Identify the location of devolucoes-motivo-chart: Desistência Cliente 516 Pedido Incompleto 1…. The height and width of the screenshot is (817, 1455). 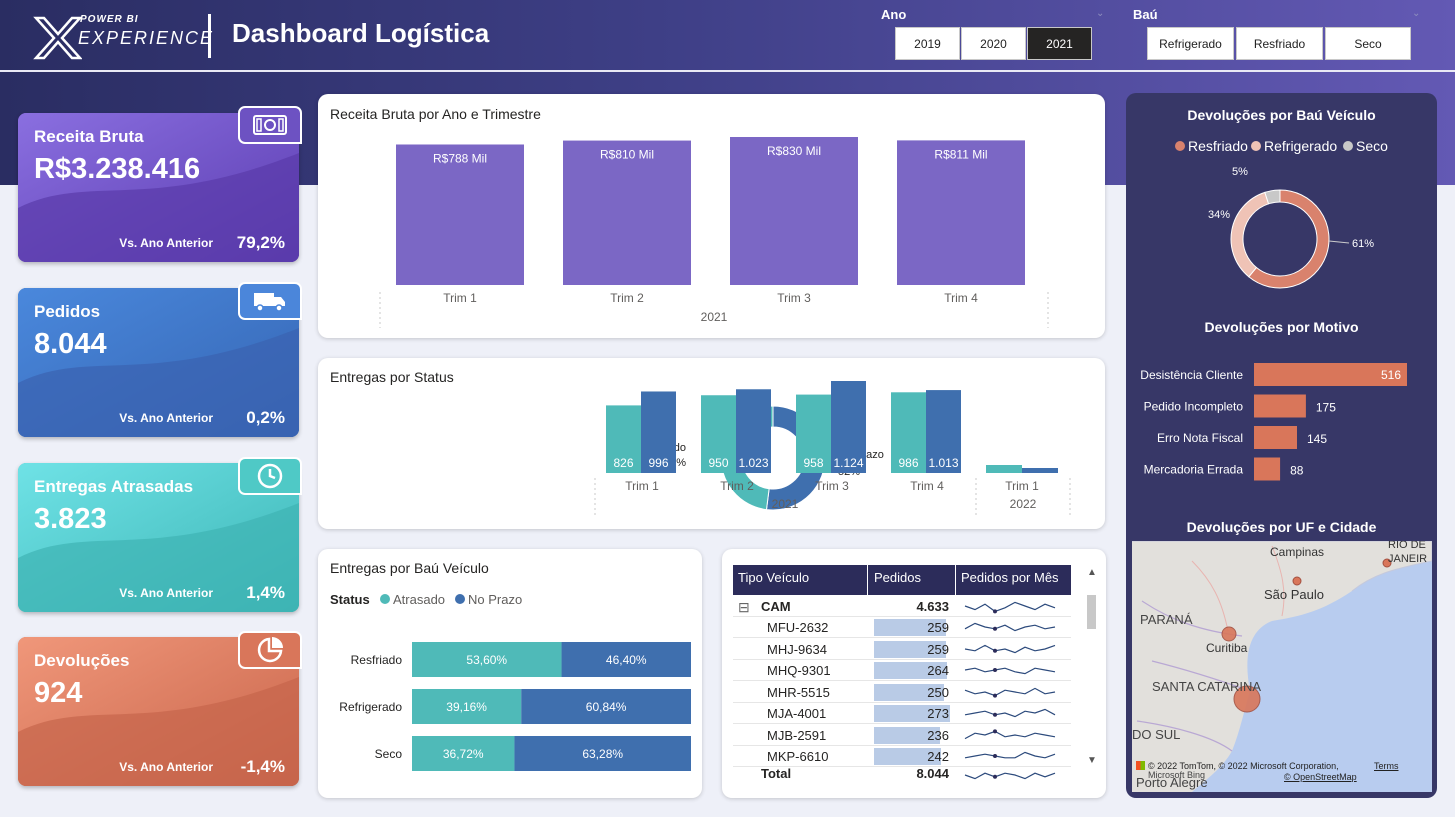
(1273, 422).